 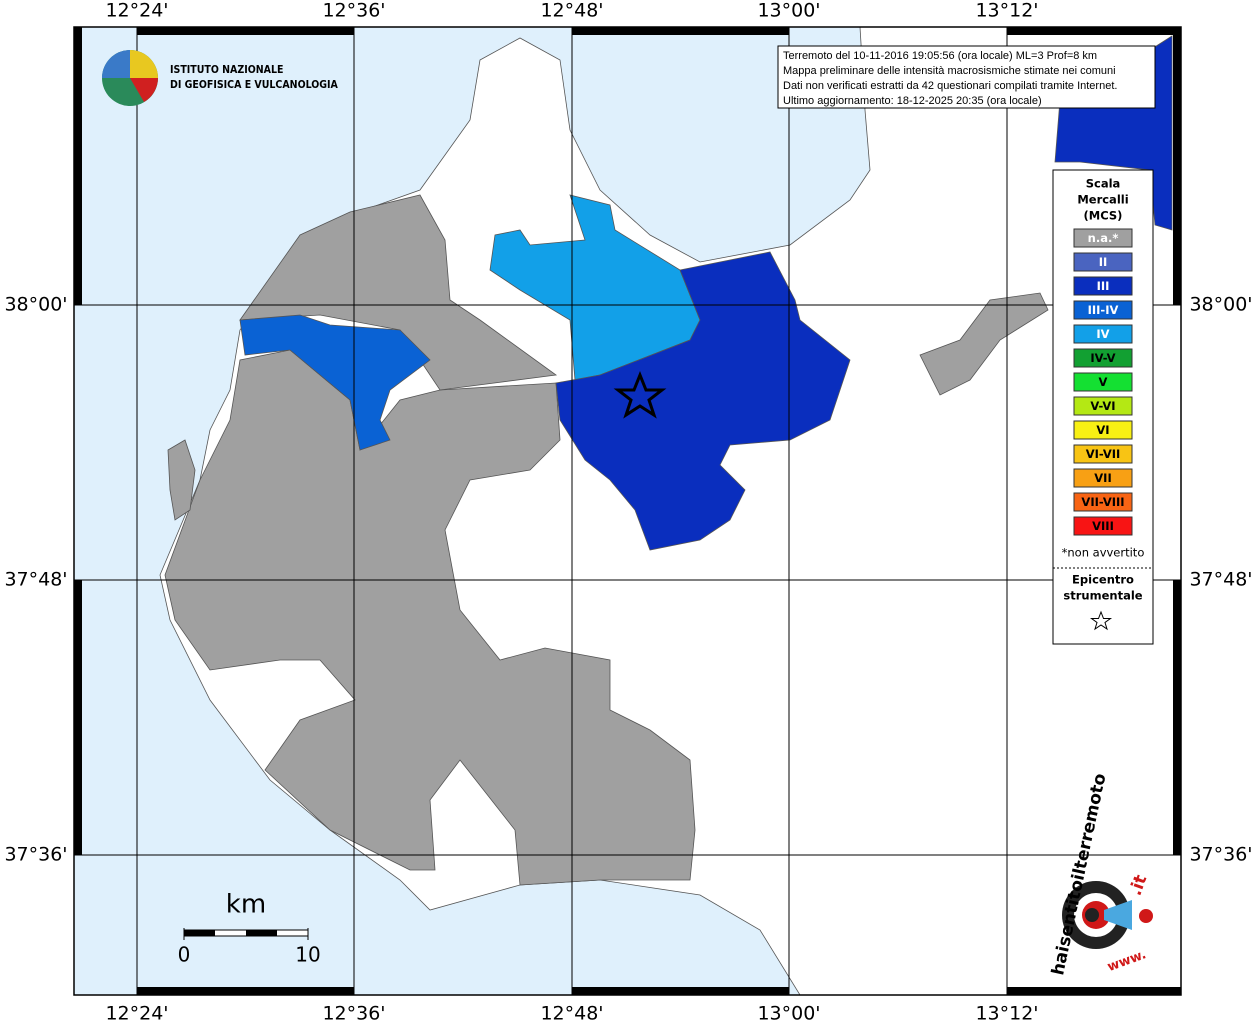 What do you see at coordinates (1103, 184) in the screenshot?
I see `legend-title: Scala` at bounding box center [1103, 184].